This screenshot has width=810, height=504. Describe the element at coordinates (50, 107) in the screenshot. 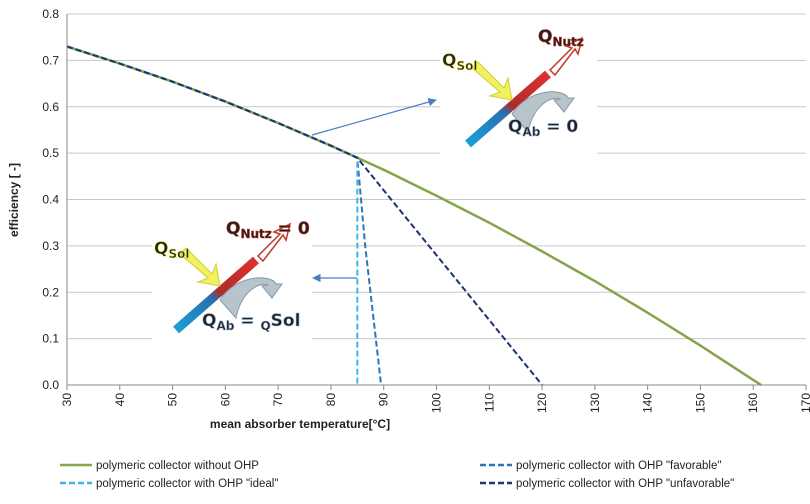

I see `y-tick-label: 0.6` at that location.